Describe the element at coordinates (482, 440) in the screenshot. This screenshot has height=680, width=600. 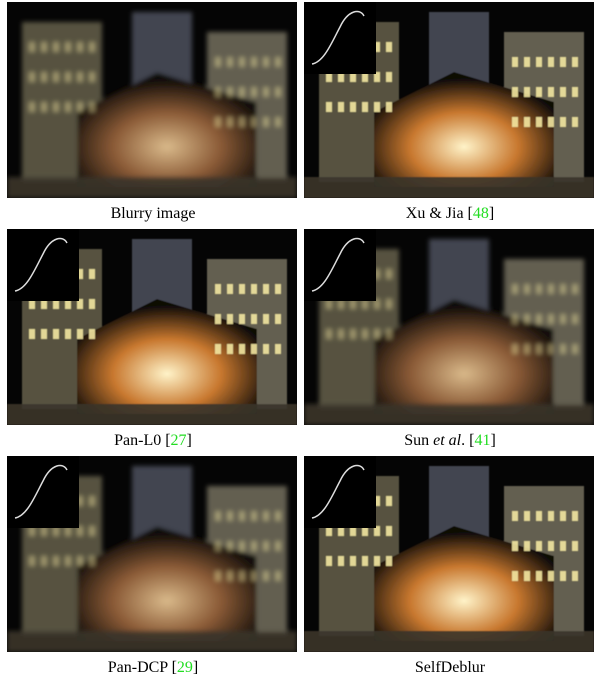
I see `caption-part: 41` at that location.